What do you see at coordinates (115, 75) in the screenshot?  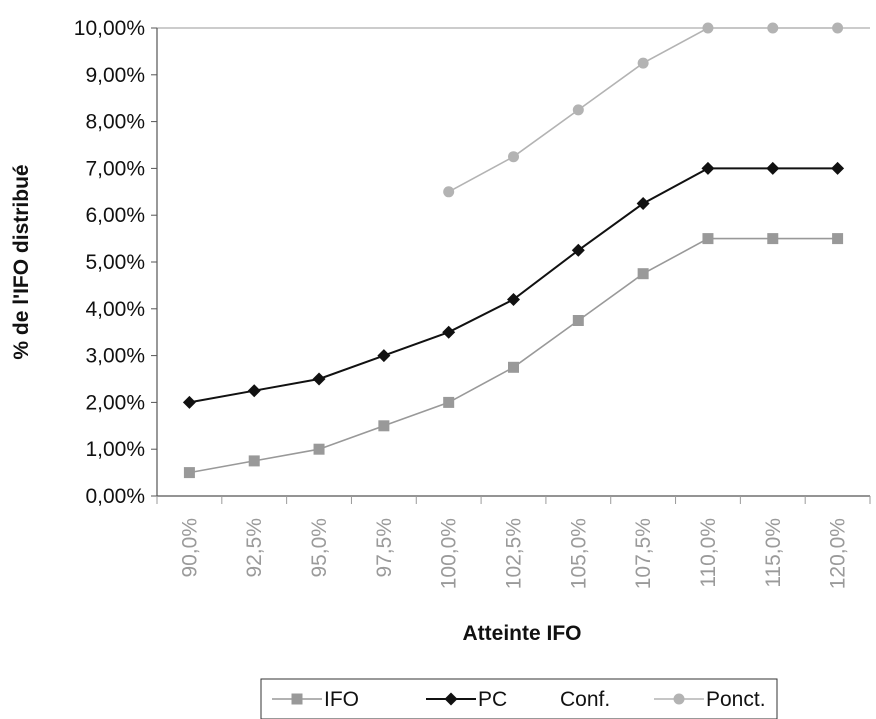 I see `y-tick-label: 9,00%` at bounding box center [115, 75].